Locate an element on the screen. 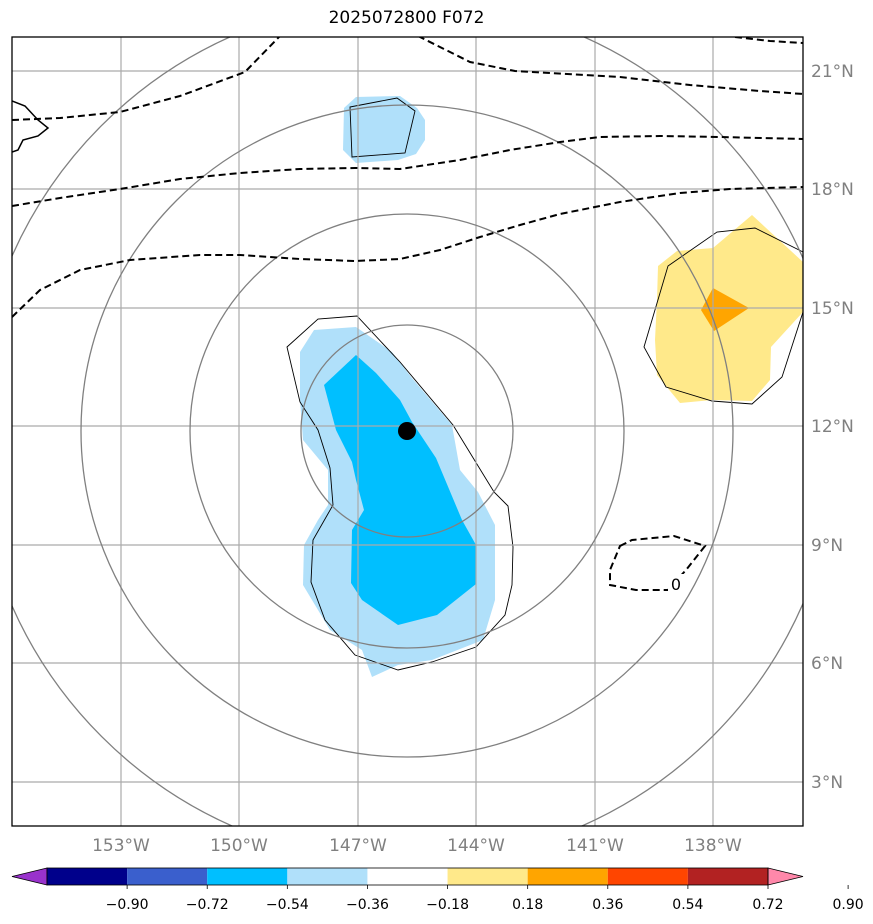 The image size is (873, 924). colorbar-tick-label: 0.72 is located at coordinates (767, 905).